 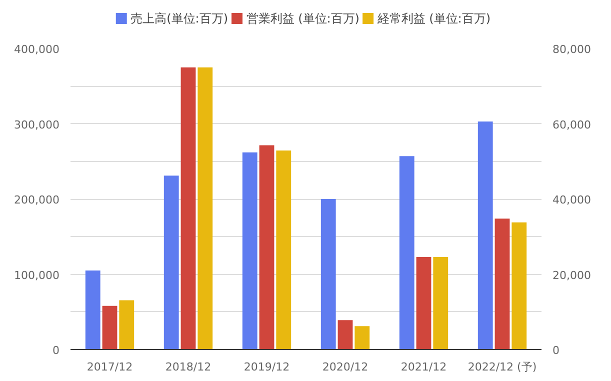 What do you see at coordinates (433, 19) in the screenshot?
I see `legend-label: 経常利益 (単位:百万)` at bounding box center [433, 19].